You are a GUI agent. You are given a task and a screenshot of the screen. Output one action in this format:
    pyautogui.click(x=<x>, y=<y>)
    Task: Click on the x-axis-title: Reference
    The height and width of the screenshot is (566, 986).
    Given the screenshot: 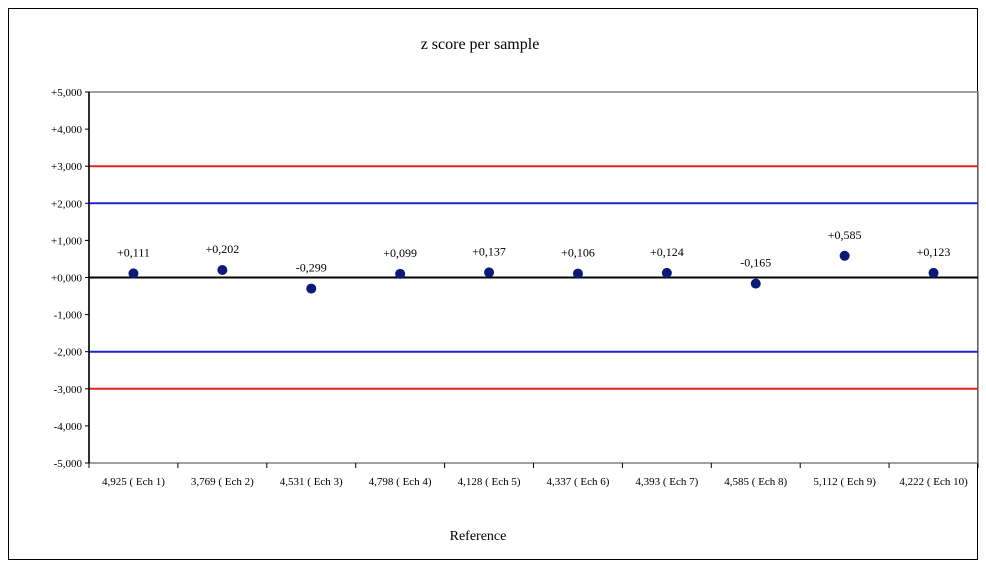 What is the action you would take?
    pyautogui.click(x=478, y=536)
    